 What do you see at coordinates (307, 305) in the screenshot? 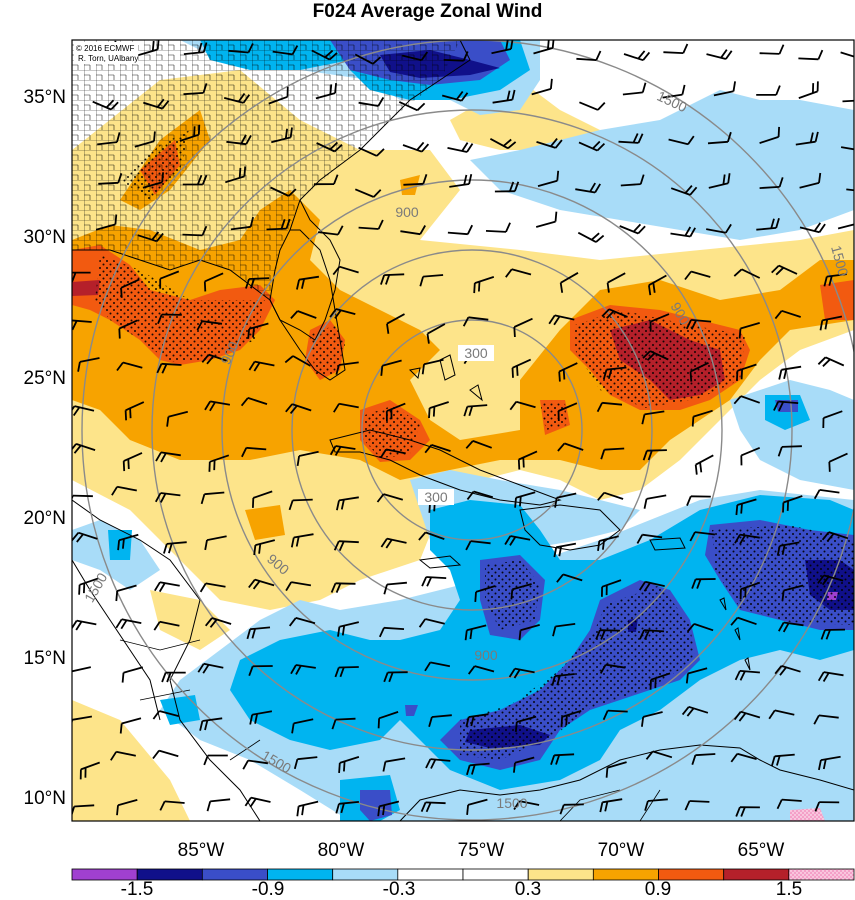
I see `florida-coast` at bounding box center [307, 305].